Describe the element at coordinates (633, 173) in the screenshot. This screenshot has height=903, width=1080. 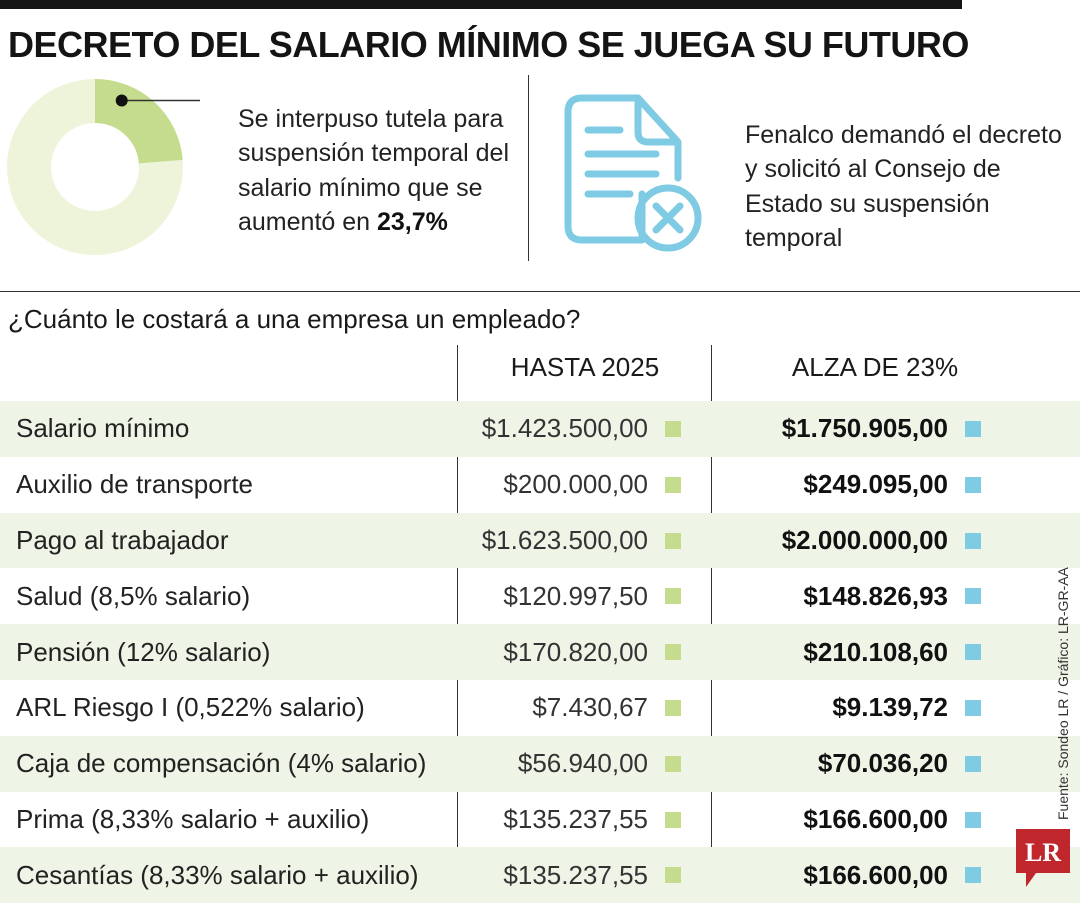
I see `document-cancel-icon` at that location.